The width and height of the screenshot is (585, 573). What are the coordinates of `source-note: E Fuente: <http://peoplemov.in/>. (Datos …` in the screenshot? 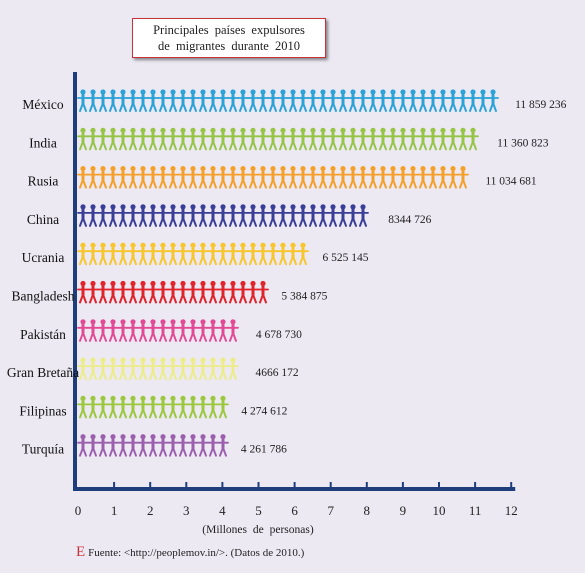 It's located at (190, 552).